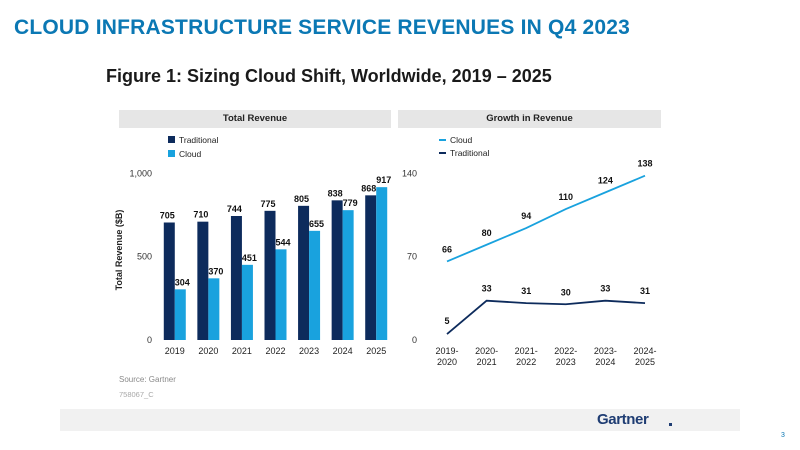 The image size is (800, 450). Describe the element at coordinates (383, 180) in the screenshot. I see `data-label-cloud-2025: 917` at that location.